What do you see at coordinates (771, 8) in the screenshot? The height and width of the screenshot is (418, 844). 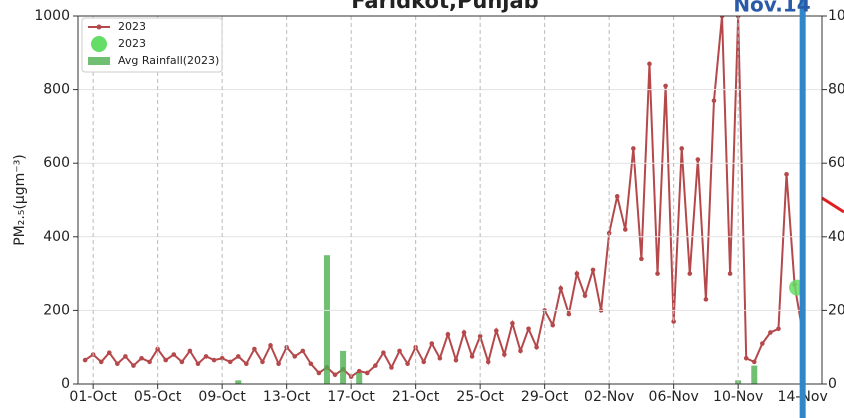 I see `annotation-label: Nov.14` at bounding box center [771, 8].